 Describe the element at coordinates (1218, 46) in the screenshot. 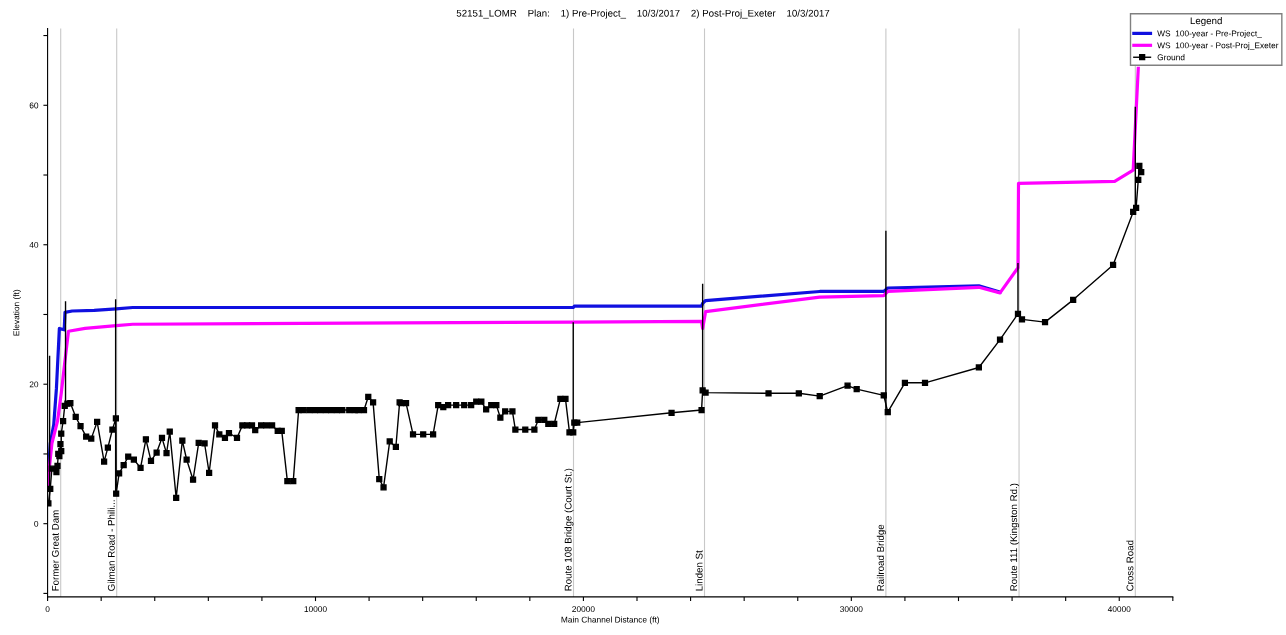

I see `legend-label: WS 100-year - Post-Proj_Exeter` at that location.